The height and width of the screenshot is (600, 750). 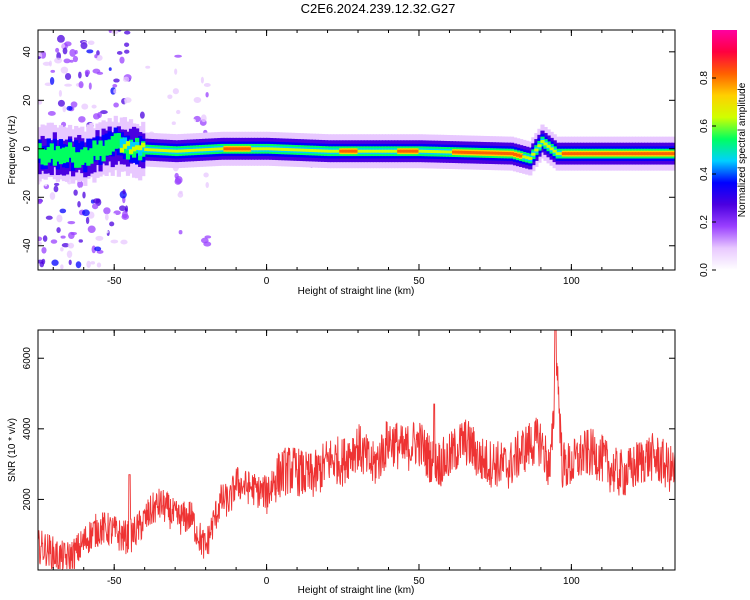 I want to click on x-tick-label: 0, so click(x=267, y=281).